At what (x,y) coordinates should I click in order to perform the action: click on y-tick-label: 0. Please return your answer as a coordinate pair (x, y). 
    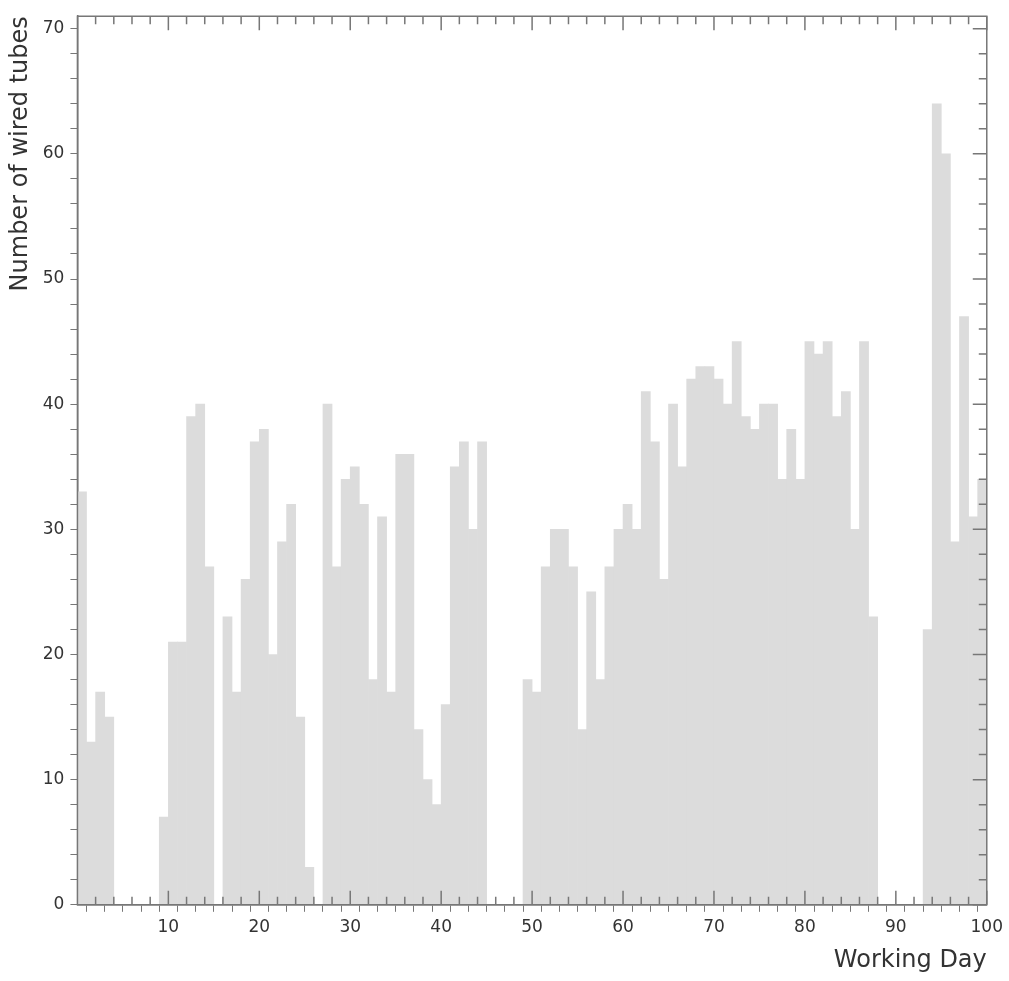
    Looking at the image, I should click on (59, 903).